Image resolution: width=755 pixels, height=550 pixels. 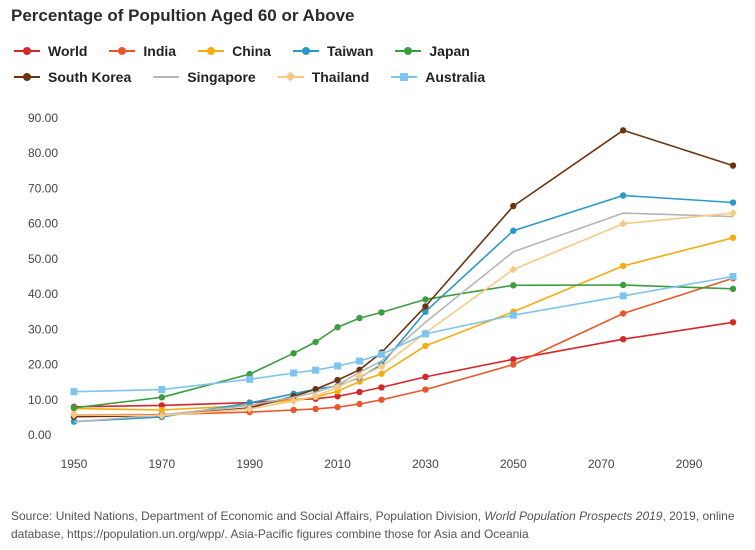 I want to click on legend-swatch-south-korea, so click(x=27, y=77).